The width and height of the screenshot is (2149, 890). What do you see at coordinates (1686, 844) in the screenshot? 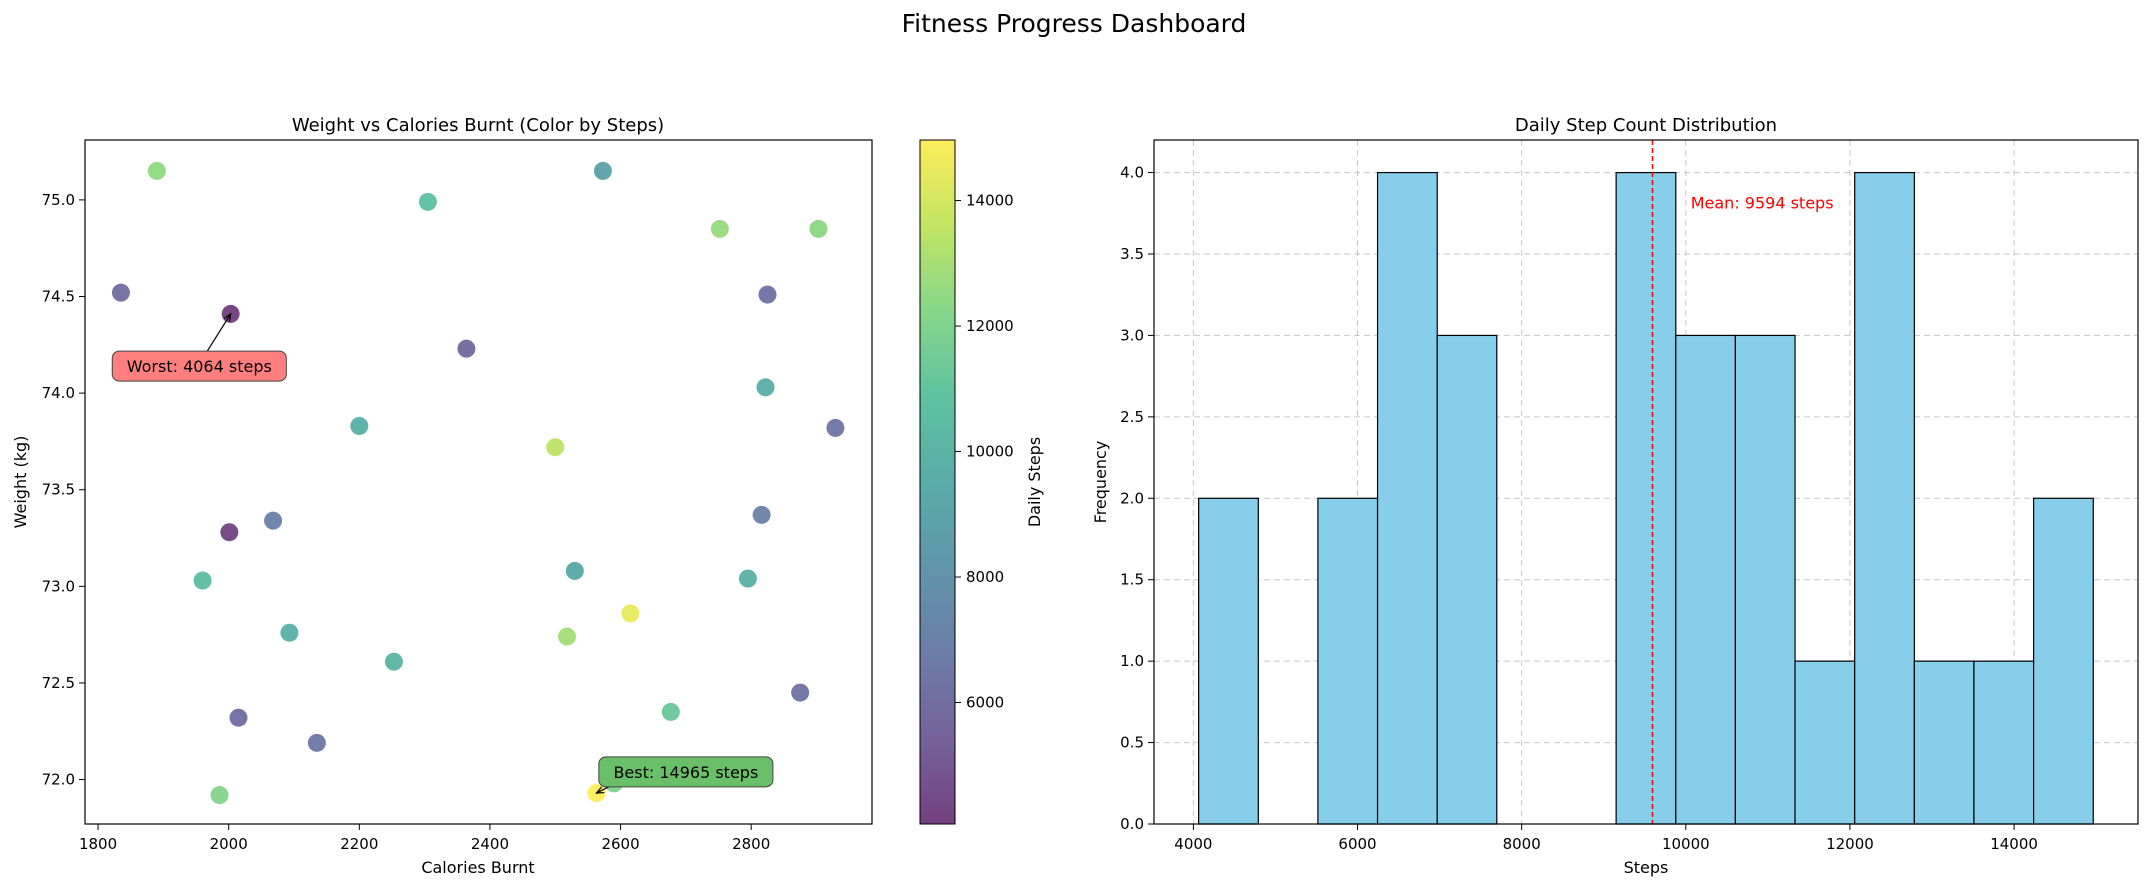
I see `histogram-x-tick-label: 10000` at bounding box center [1686, 844].